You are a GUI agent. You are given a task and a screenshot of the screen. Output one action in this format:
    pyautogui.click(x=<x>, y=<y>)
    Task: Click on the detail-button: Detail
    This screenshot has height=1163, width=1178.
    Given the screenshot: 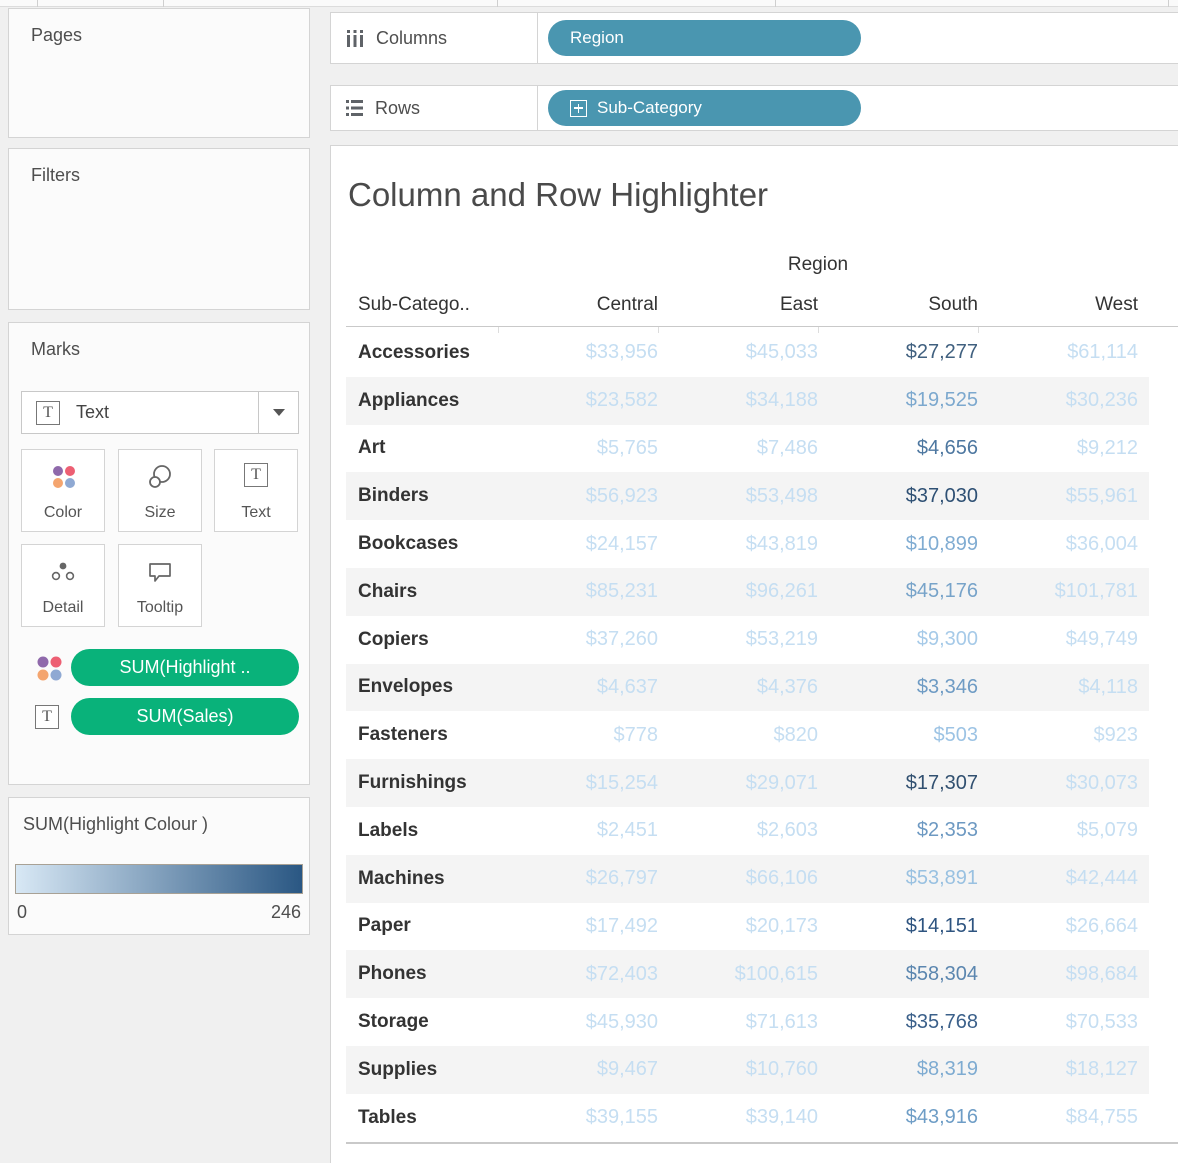 What is the action you would take?
    pyautogui.click(x=63, y=585)
    